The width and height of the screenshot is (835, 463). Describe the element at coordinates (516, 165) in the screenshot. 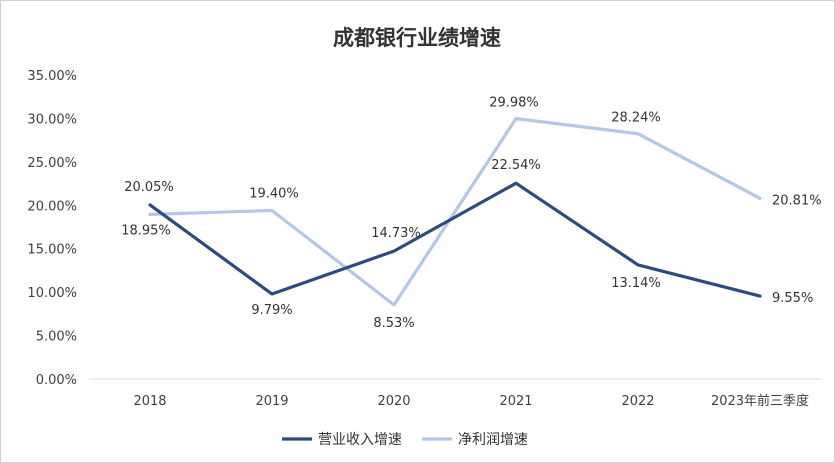

I see `data-label: 22.54%` at that location.